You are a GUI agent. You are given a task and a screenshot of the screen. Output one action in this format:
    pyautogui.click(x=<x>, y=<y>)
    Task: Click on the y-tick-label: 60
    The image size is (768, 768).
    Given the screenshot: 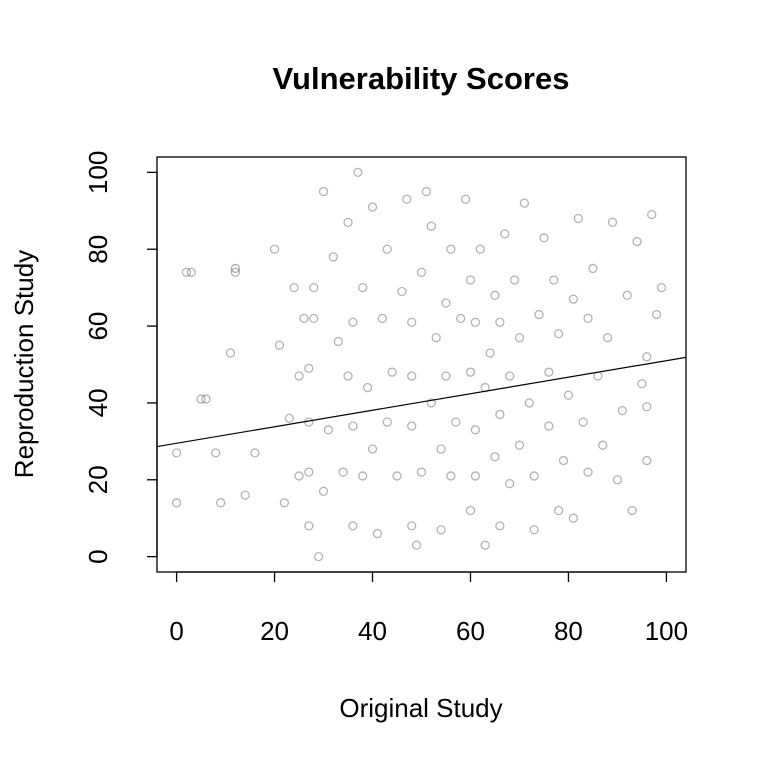 What is the action you would take?
    pyautogui.click(x=98, y=326)
    